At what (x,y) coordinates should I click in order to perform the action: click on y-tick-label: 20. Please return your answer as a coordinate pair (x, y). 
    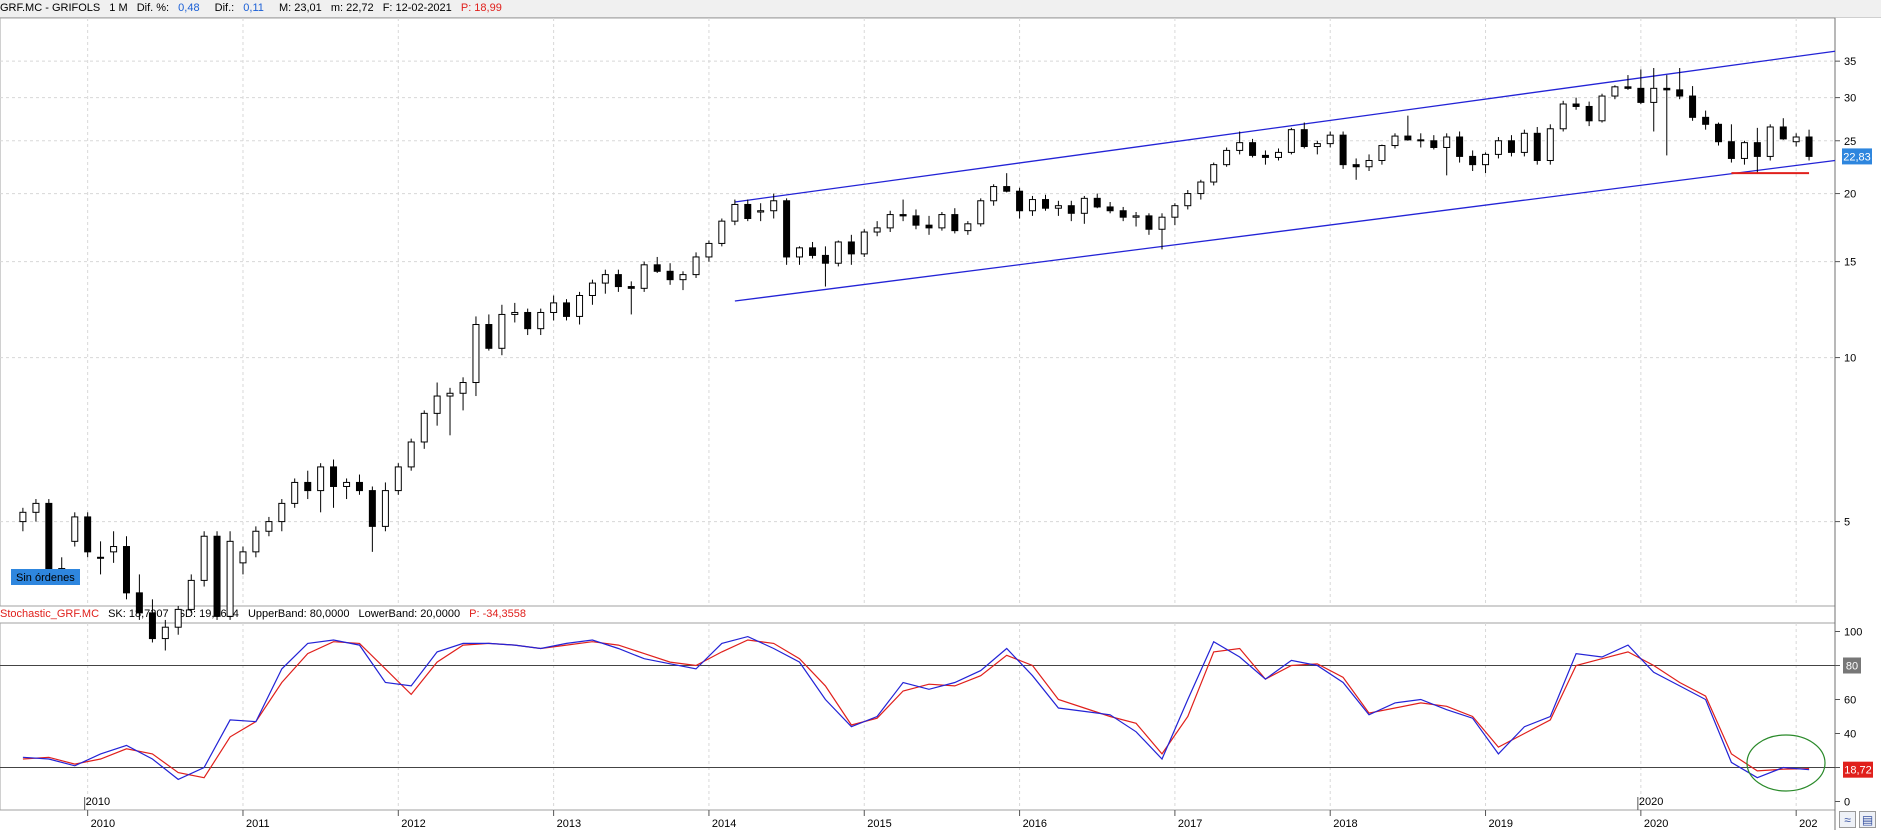
    Looking at the image, I should click on (1850, 195).